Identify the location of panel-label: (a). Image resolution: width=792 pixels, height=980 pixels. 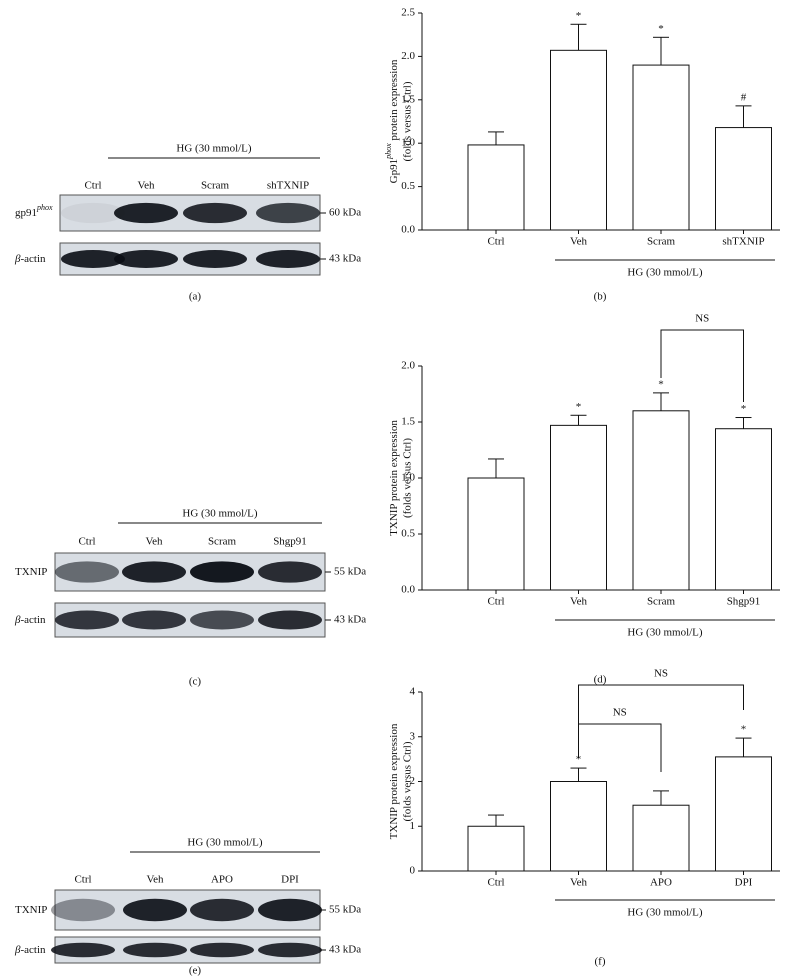
(195, 297).